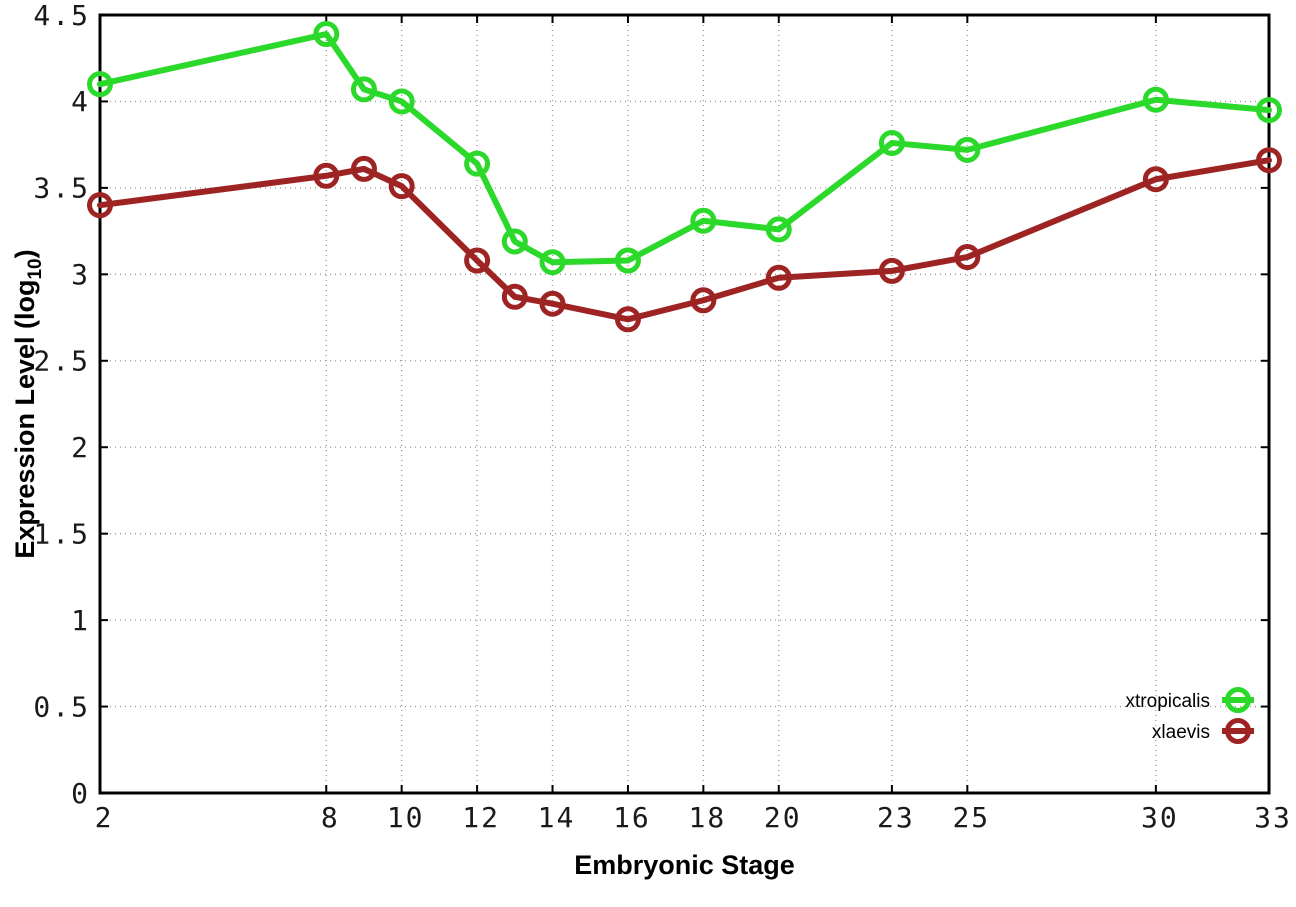 The width and height of the screenshot is (1296, 907). What do you see at coordinates (80, 274) in the screenshot?
I see `y-tick-label: 3` at bounding box center [80, 274].